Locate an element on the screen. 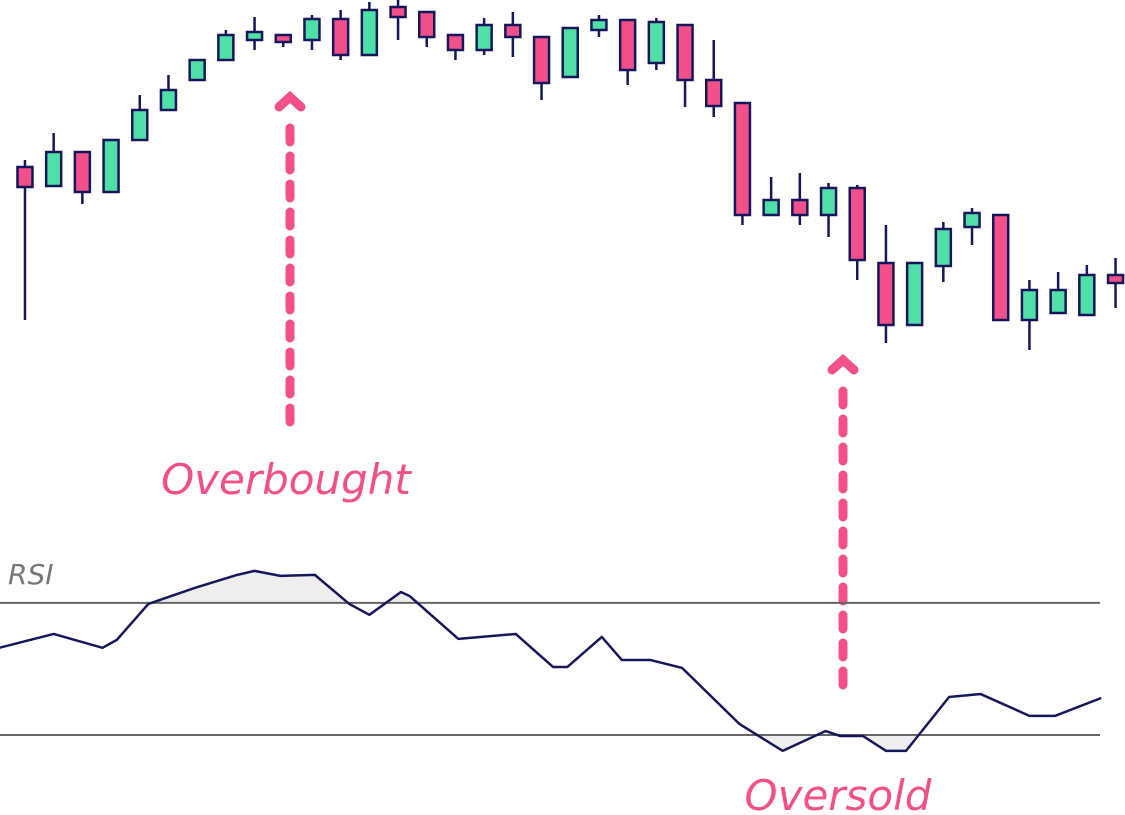  oversold-label: Oversold is located at coordinates (838, 793).